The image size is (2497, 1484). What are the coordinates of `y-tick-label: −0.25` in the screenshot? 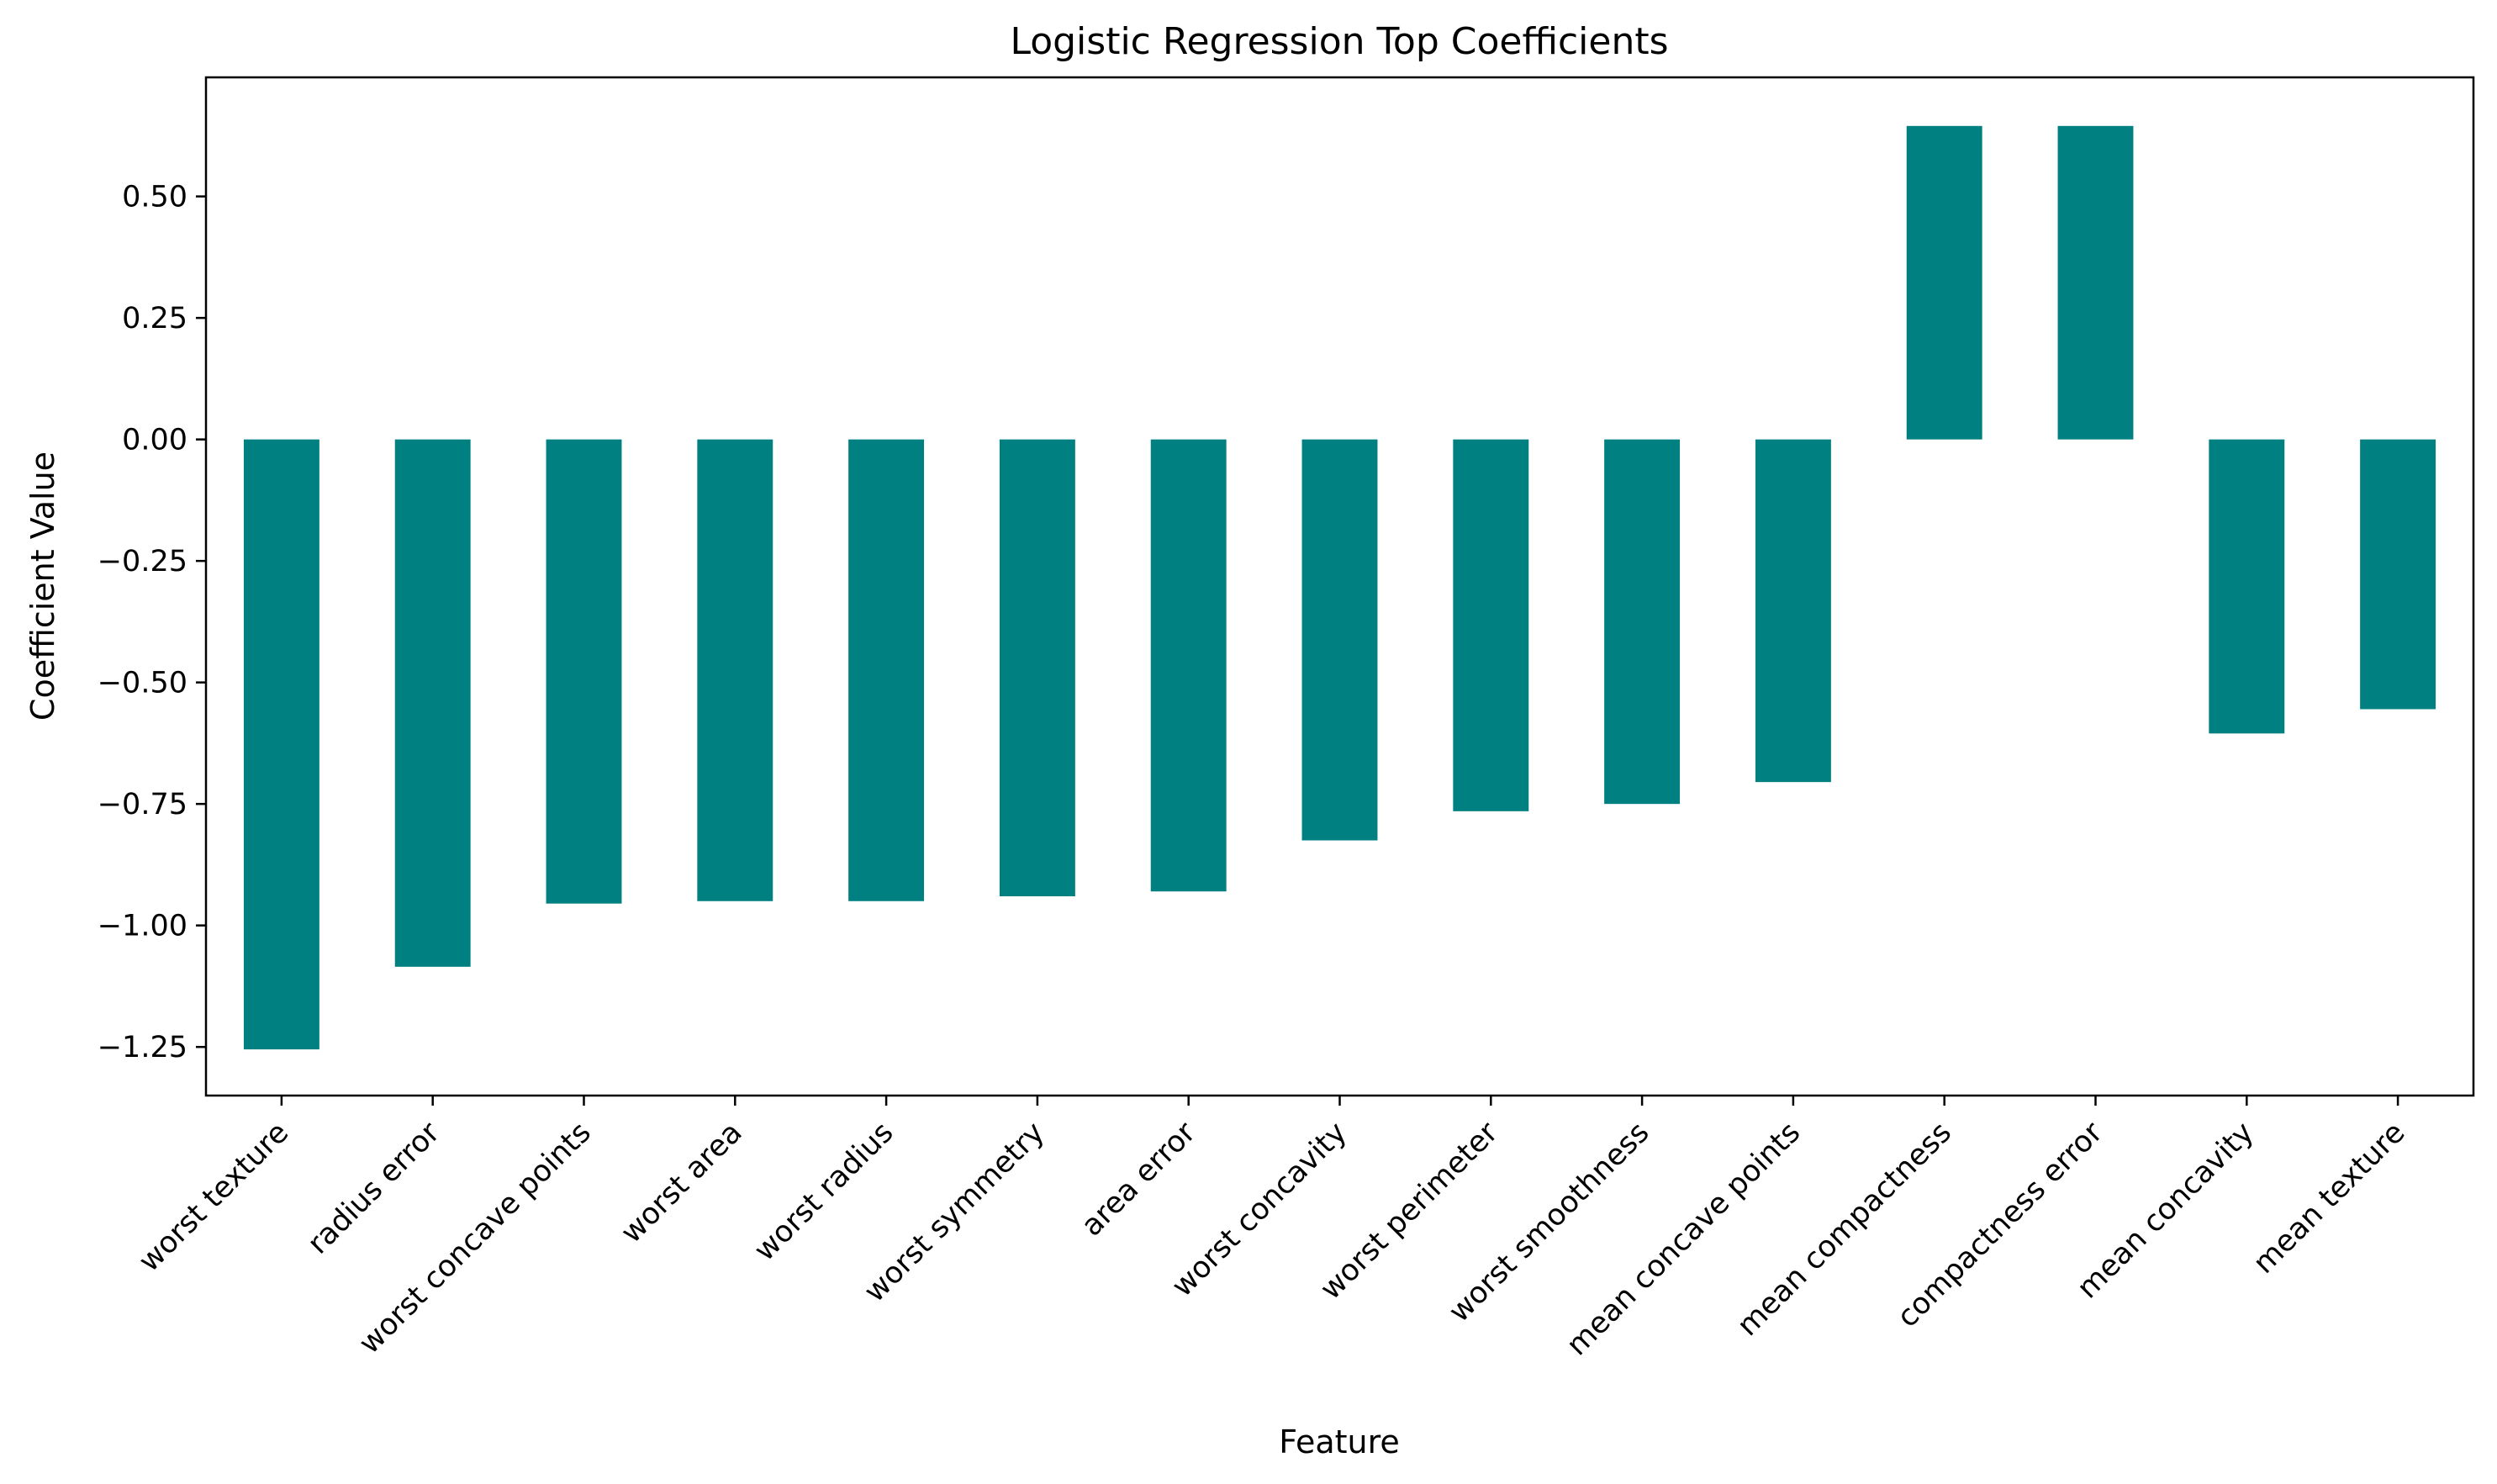 It's located at (142, 561).